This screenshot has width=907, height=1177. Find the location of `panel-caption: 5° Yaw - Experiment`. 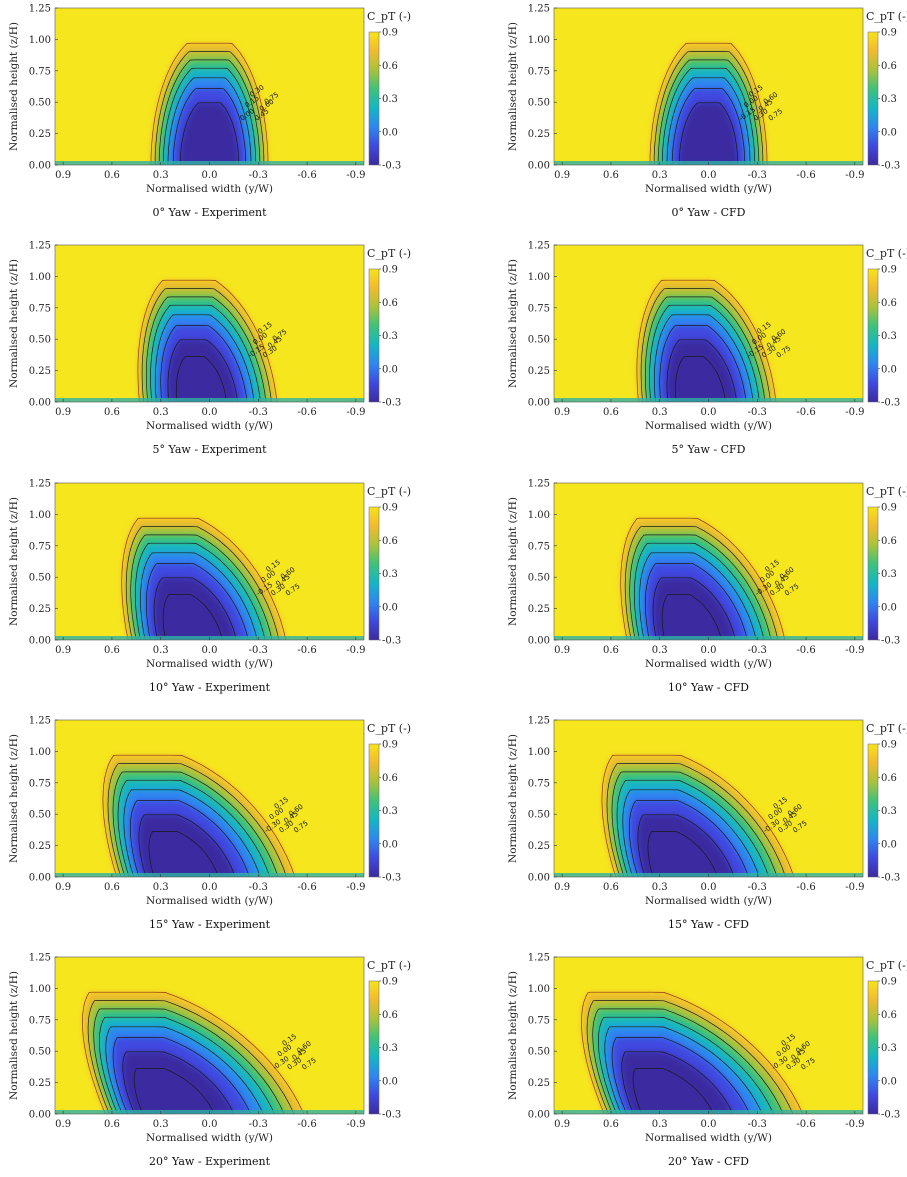

panel-caption: 5° Yaw - Experiment is located at coordinates (209, 449).